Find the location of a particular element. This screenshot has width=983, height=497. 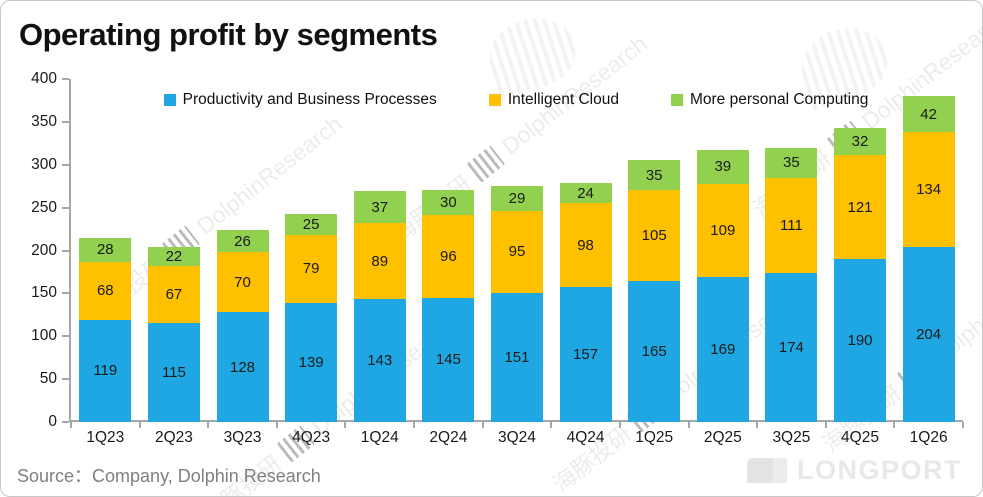

source-text: Source：Company, Dolphin Research is located at coordinates (169, 476).